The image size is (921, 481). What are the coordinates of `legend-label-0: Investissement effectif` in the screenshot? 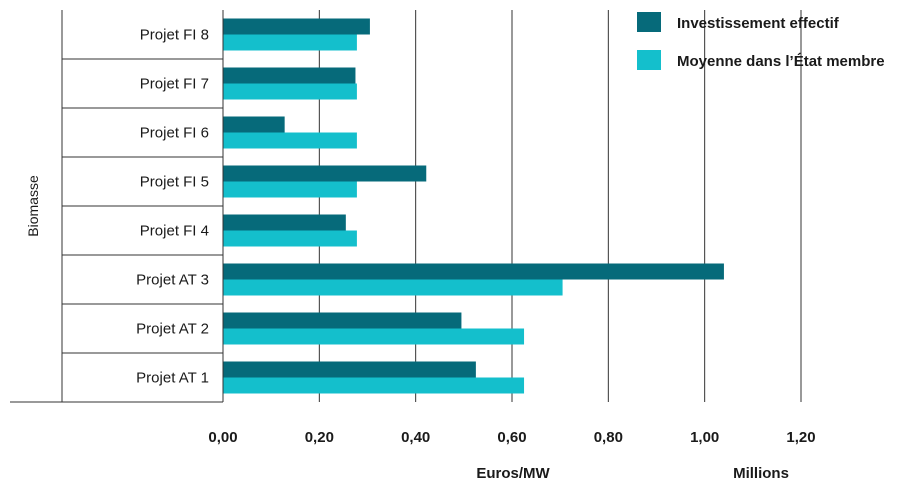 It's located at (758, 23).